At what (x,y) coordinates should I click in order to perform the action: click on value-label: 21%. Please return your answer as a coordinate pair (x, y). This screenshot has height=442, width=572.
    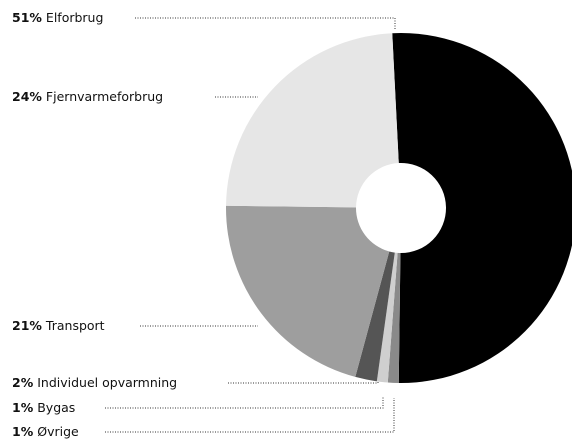
    Looking at the image, I should click on (27, 325).